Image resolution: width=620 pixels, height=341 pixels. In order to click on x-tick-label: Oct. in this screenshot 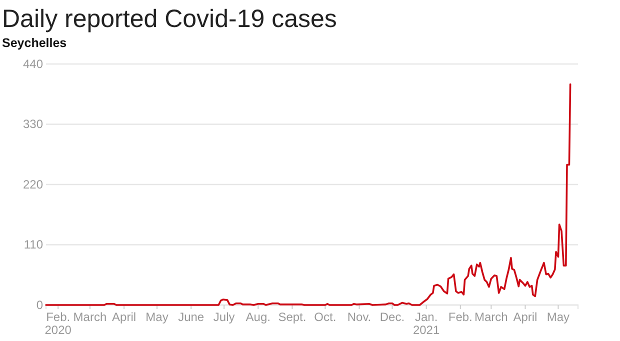, I will do `click(325, 317)`.